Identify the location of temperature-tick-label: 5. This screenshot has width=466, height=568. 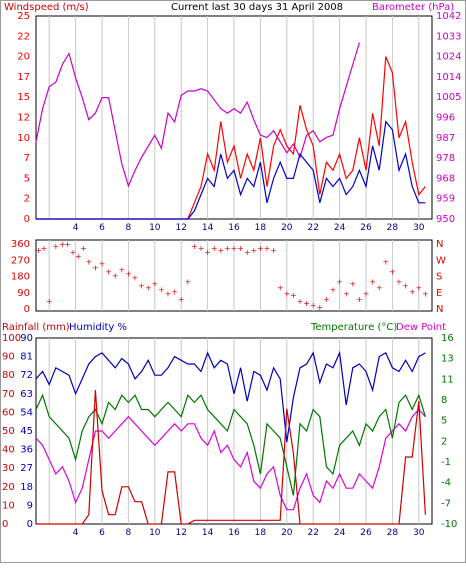
(444, 421).